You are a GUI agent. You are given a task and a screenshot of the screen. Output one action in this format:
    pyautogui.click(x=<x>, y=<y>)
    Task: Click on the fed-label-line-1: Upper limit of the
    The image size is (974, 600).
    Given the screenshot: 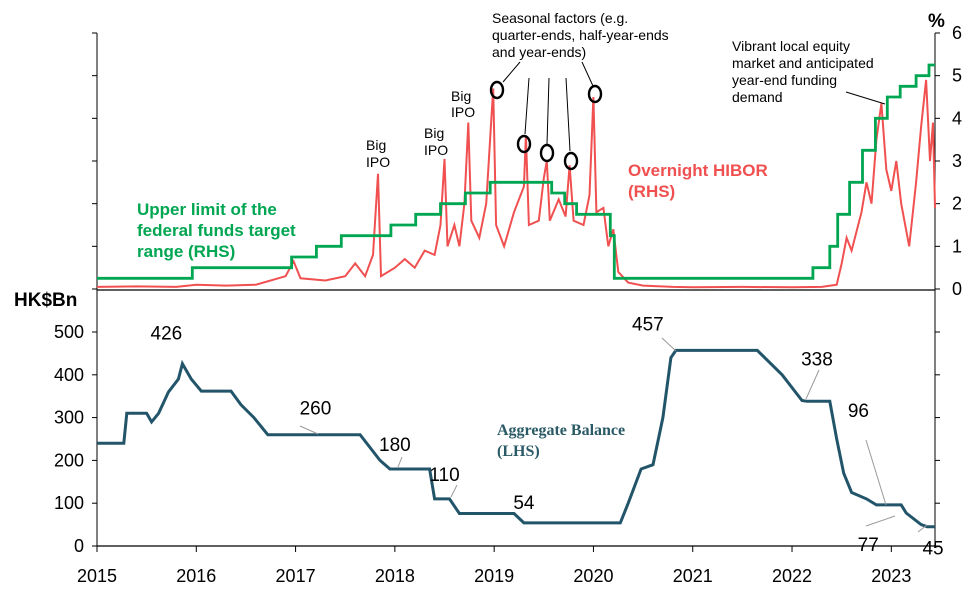 What is the action you would take?
    pyautogui.click(x=207, y=209)
    